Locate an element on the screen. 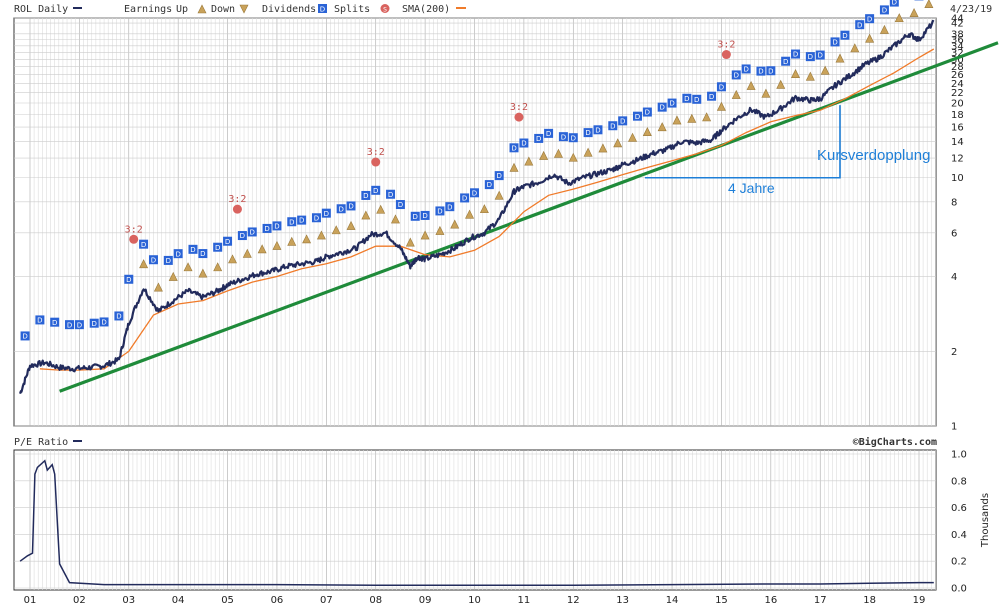 The height and width of the screenshot is (608, 1000). split-ratio-label: 3:2 is located at coordinates (376, 152).